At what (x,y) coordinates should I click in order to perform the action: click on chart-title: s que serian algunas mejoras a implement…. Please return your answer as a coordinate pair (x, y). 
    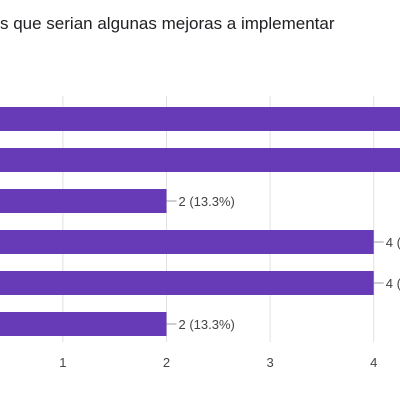
    Looking at the image, I should click on (167, 23).